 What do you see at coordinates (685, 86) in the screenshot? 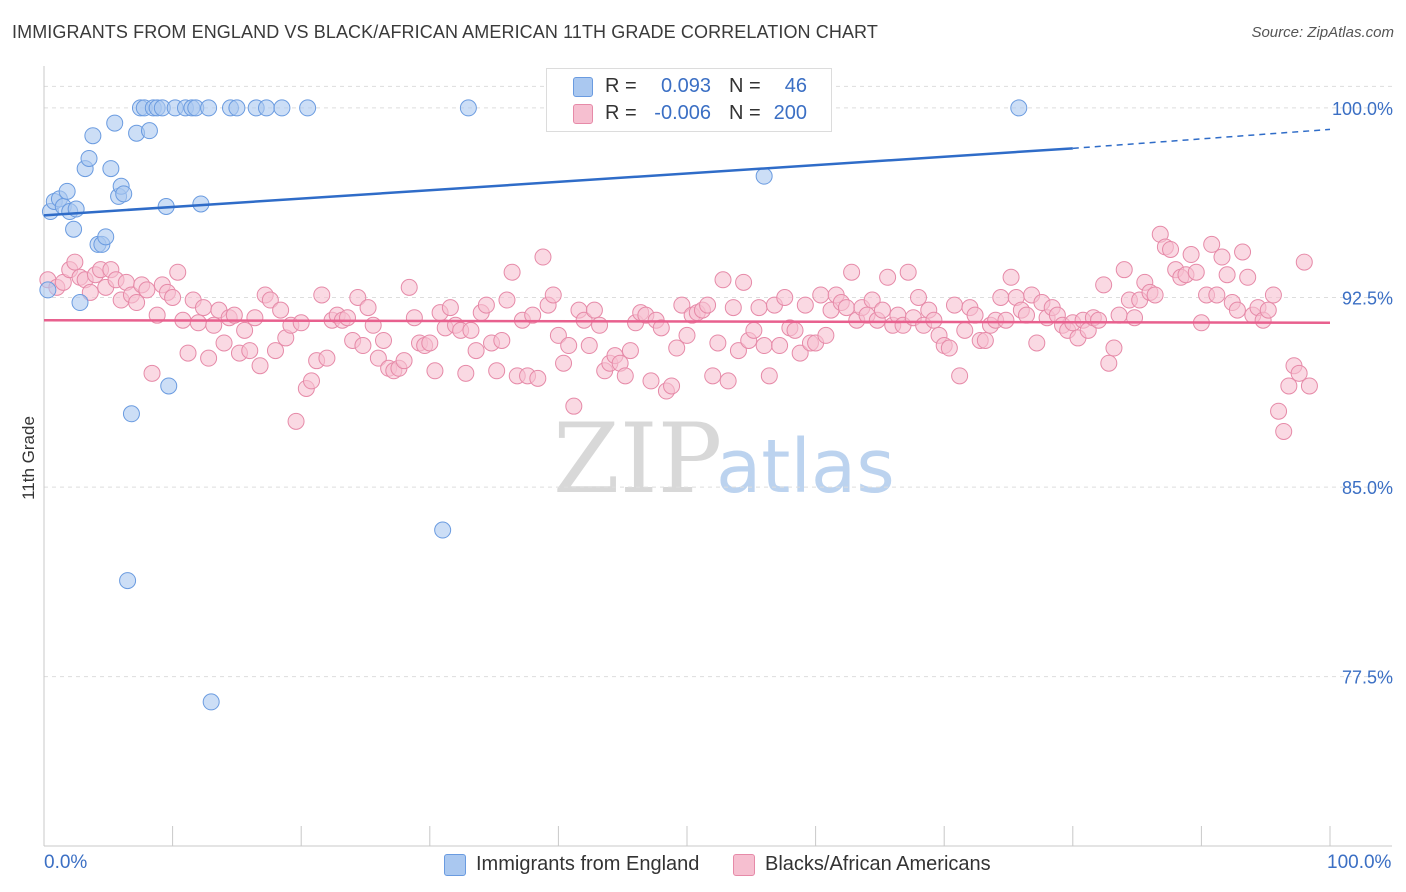
I see `r-value: 0.093` at bounding box center [685, 86].